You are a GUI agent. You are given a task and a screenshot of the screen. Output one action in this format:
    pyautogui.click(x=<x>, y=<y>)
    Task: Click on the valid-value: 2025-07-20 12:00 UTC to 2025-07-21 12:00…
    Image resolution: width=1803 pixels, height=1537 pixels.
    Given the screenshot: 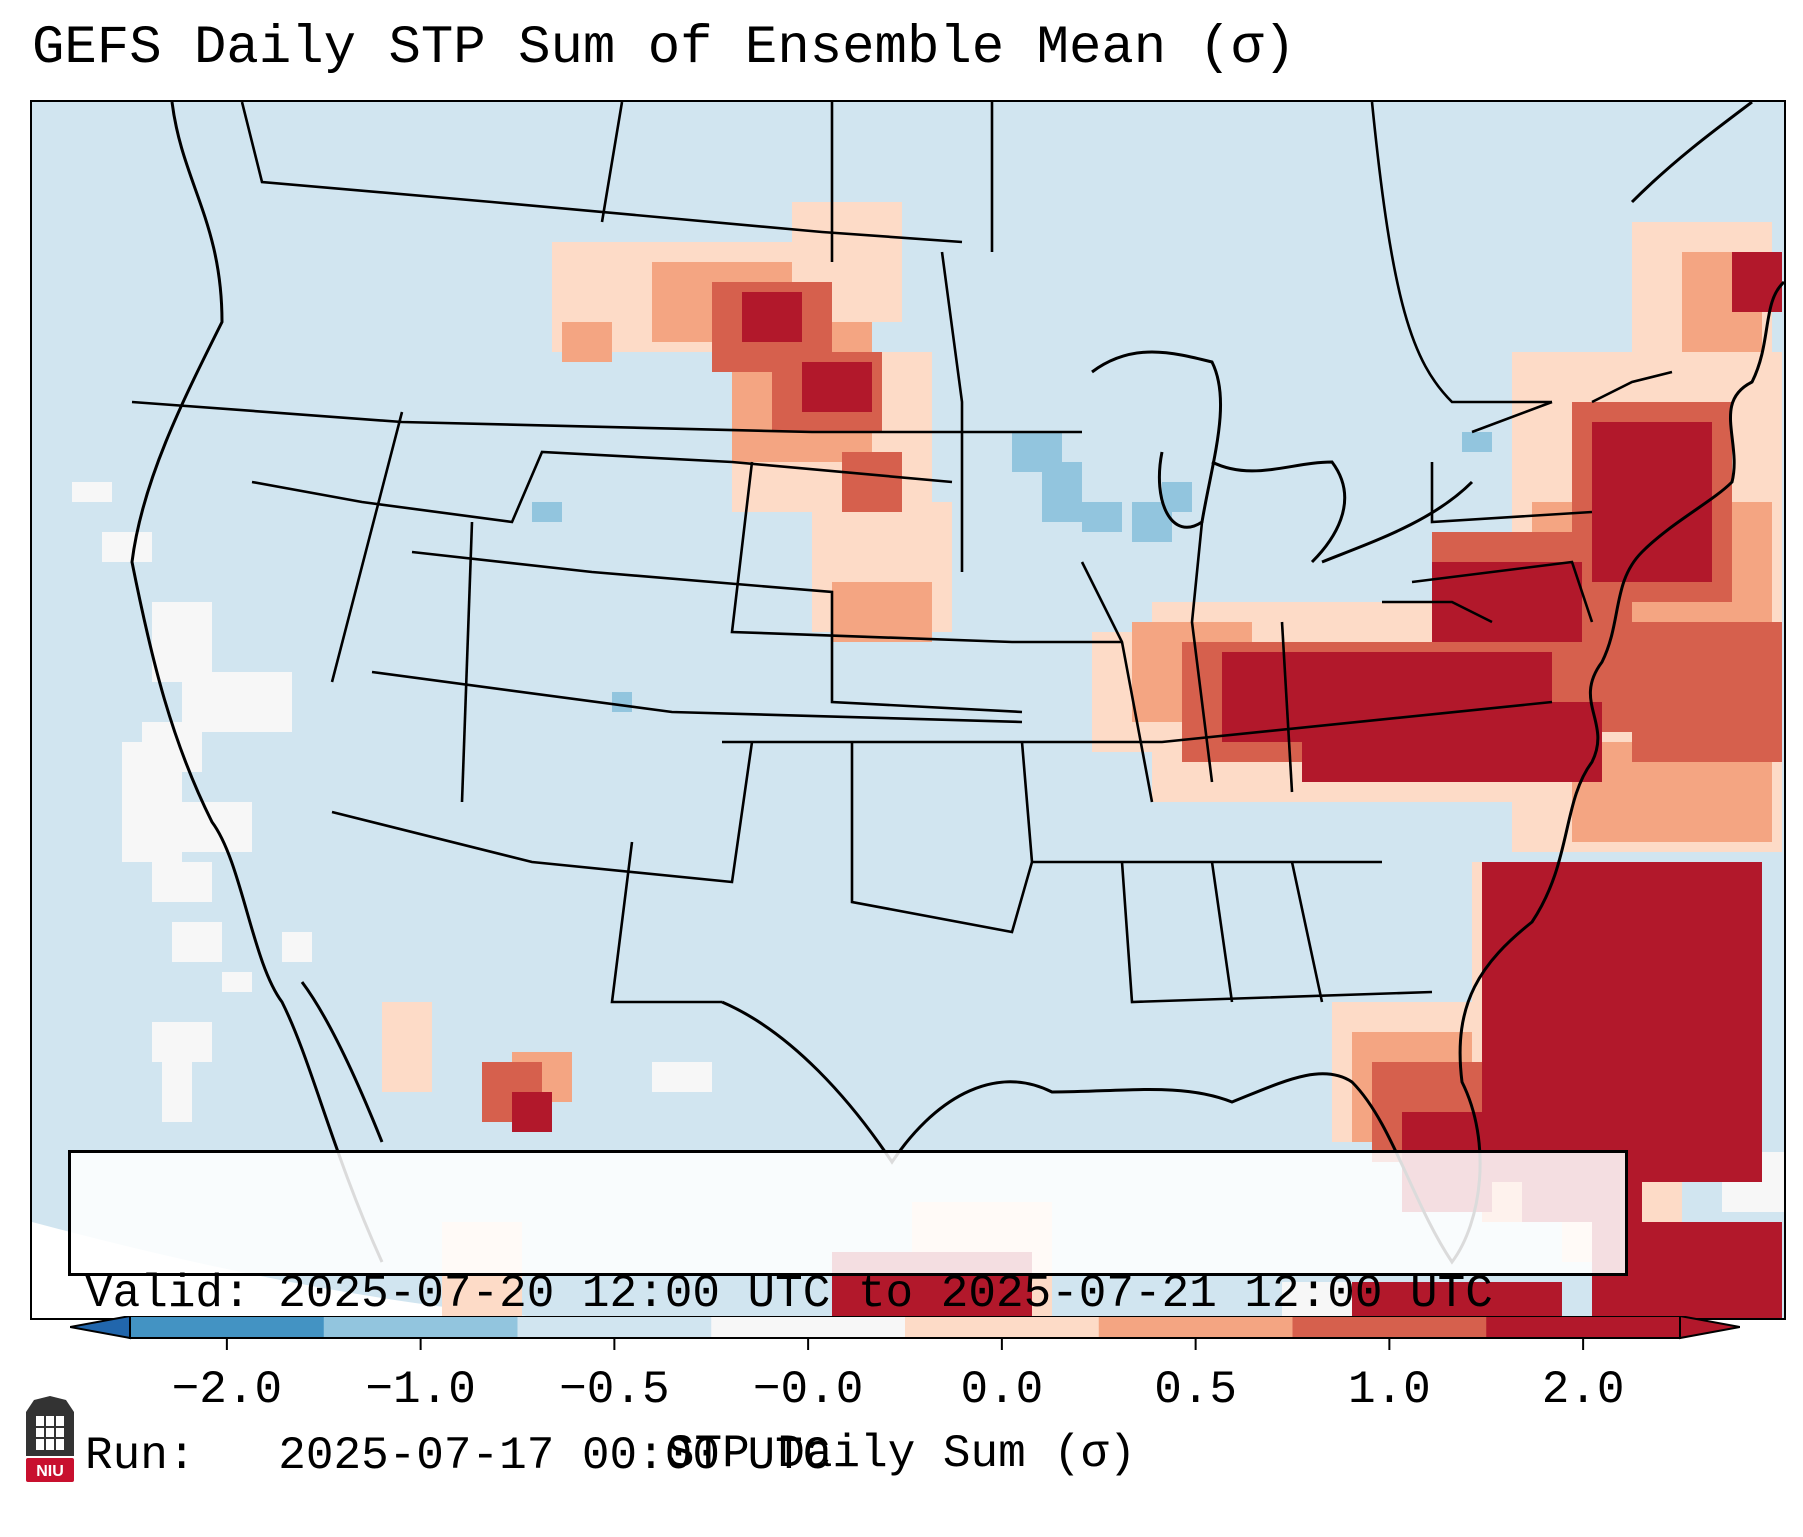 What is the action you would take?
    pyautogui.click(x=885, y=1294)
    